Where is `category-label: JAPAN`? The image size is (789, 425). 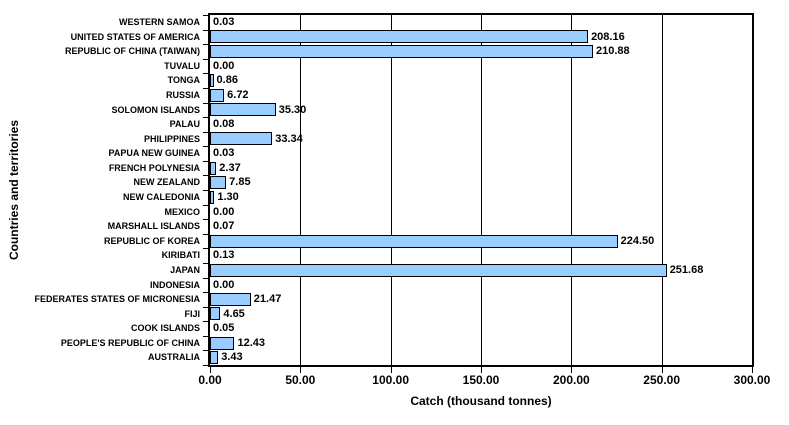
category-label: JAPAN is located at coordinates (185, 269).